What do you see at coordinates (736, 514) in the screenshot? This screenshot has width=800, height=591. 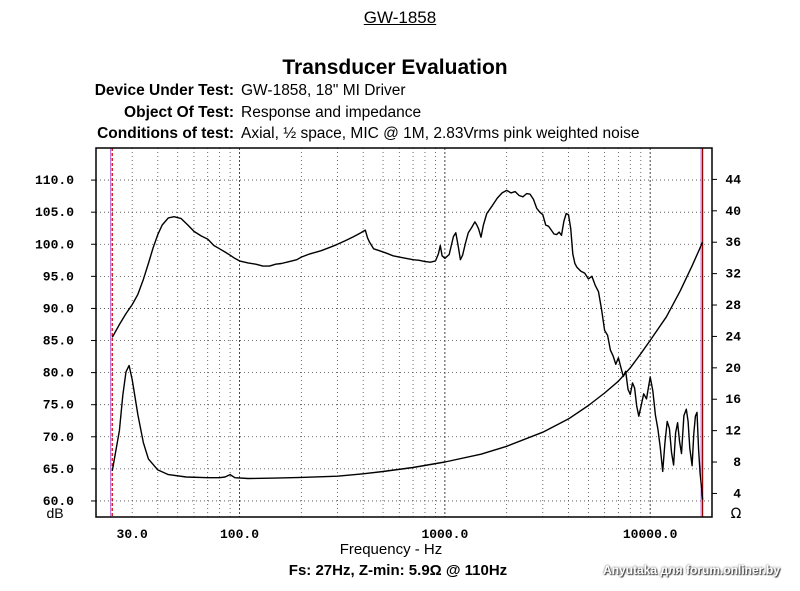 I see `y-axis-label-right: Ω` at bounding box center [736, 514].